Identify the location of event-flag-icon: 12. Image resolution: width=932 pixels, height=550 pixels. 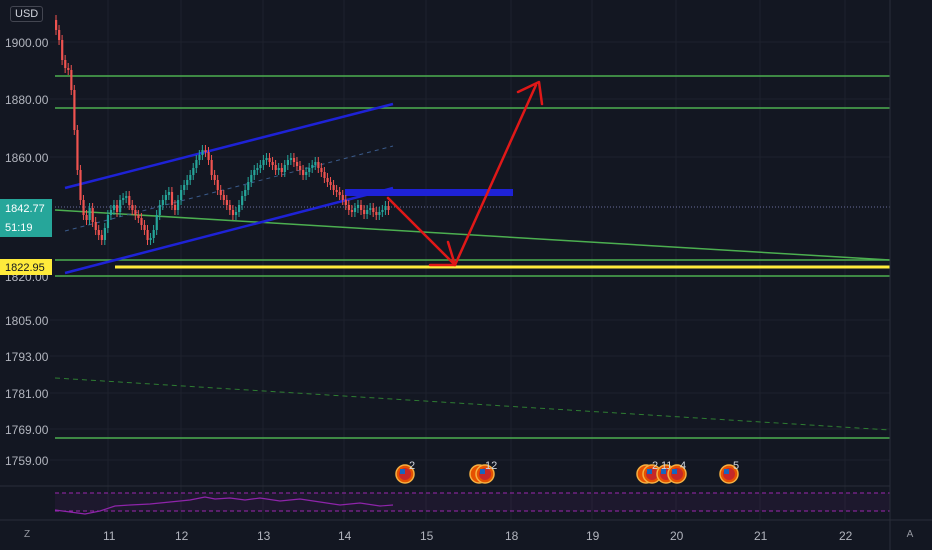
(483, 472).